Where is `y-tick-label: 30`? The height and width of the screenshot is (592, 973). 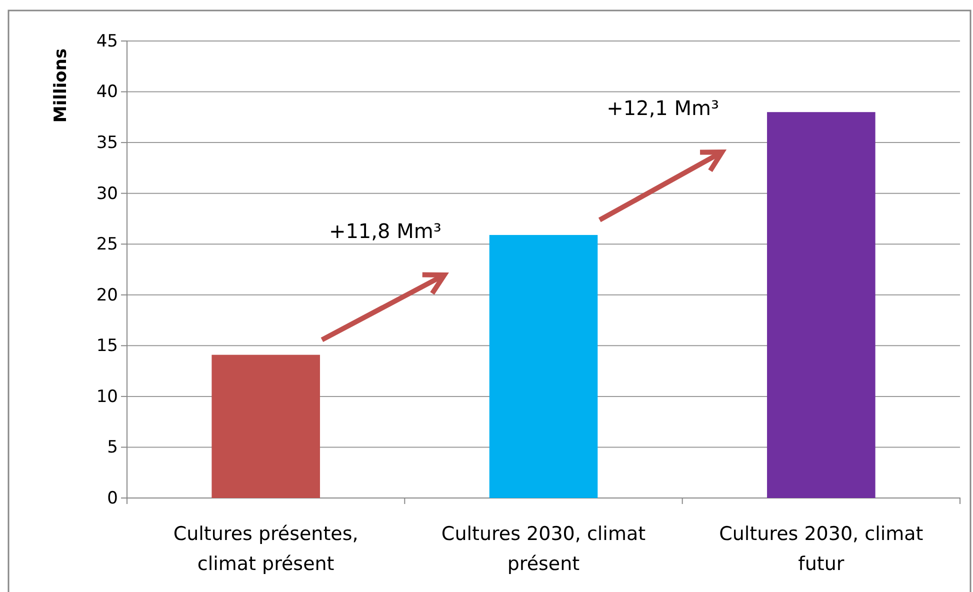
y-tick-label: 30 is located at coordinates (107, 194).